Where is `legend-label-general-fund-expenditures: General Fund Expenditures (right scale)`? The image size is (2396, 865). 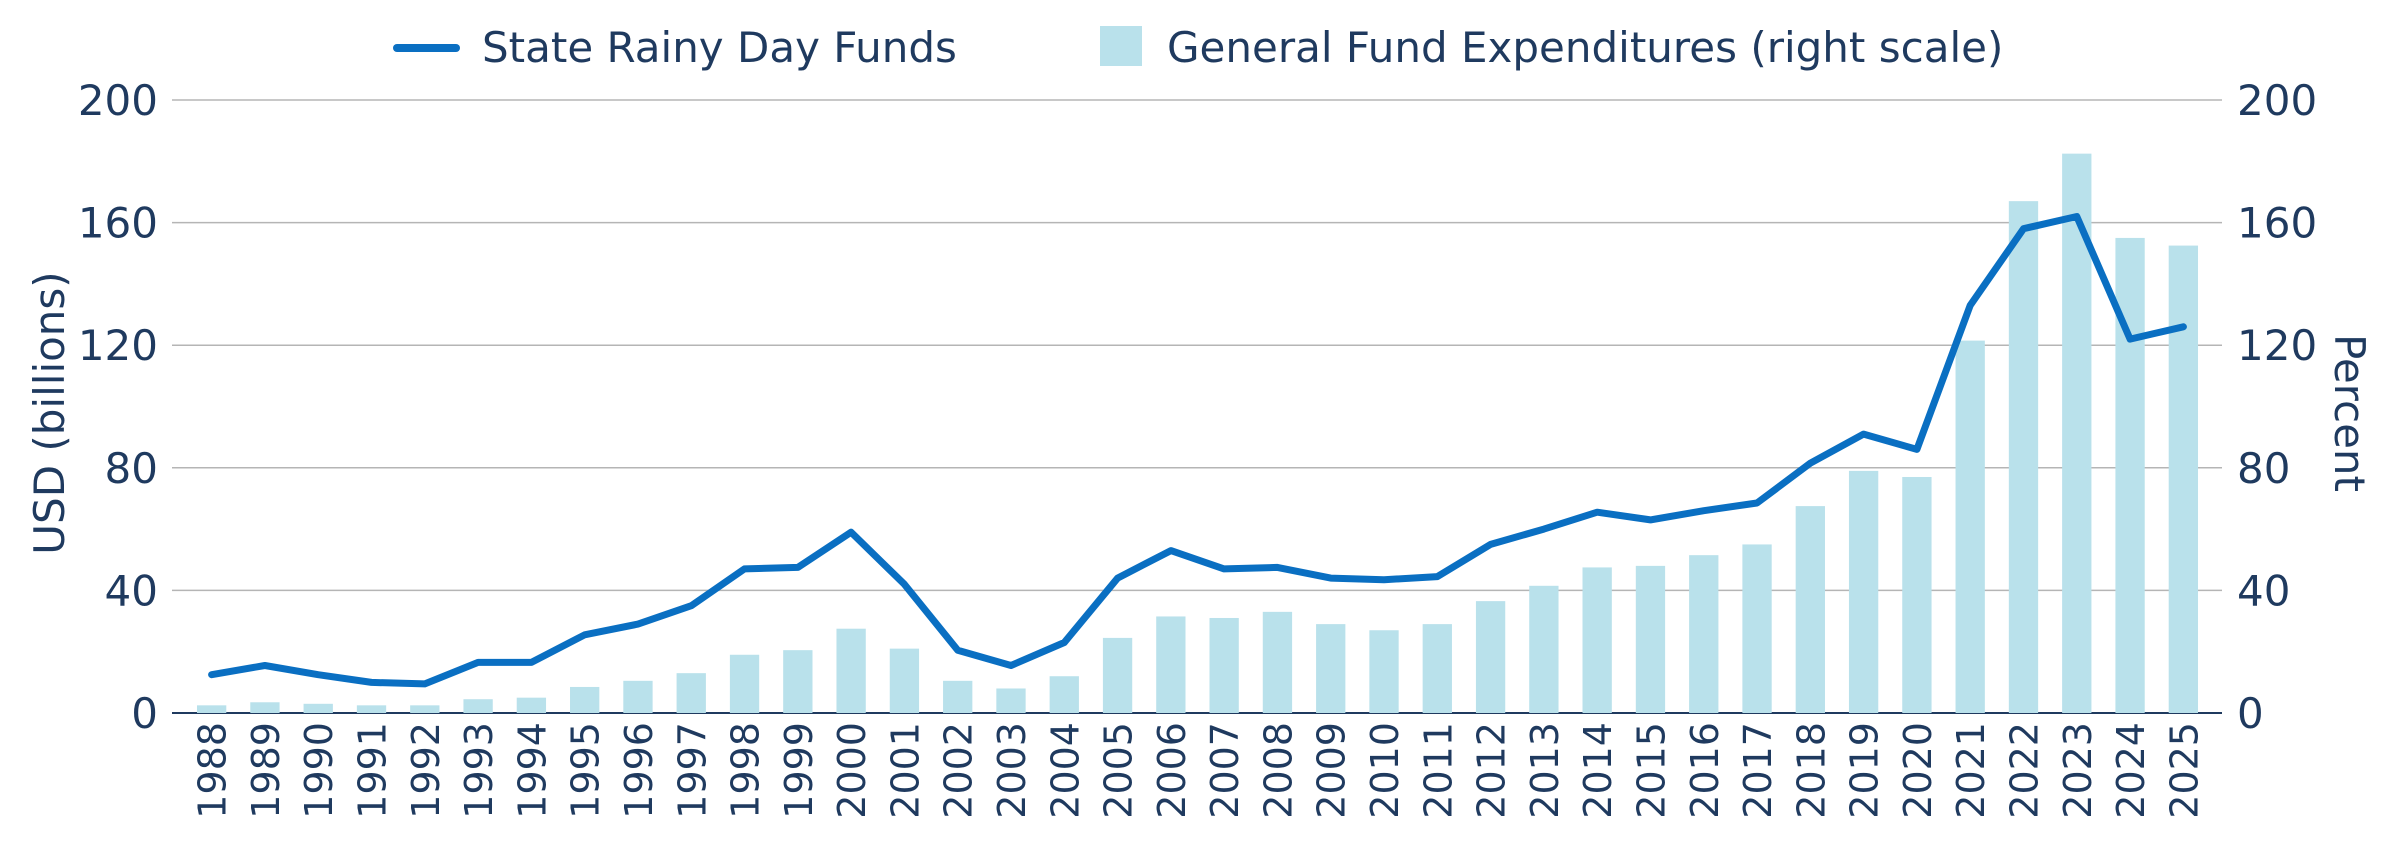
legend-label-general-fund-expenditures: General Fund Expenditures (right scale) is located at coordinates (1585, 47).